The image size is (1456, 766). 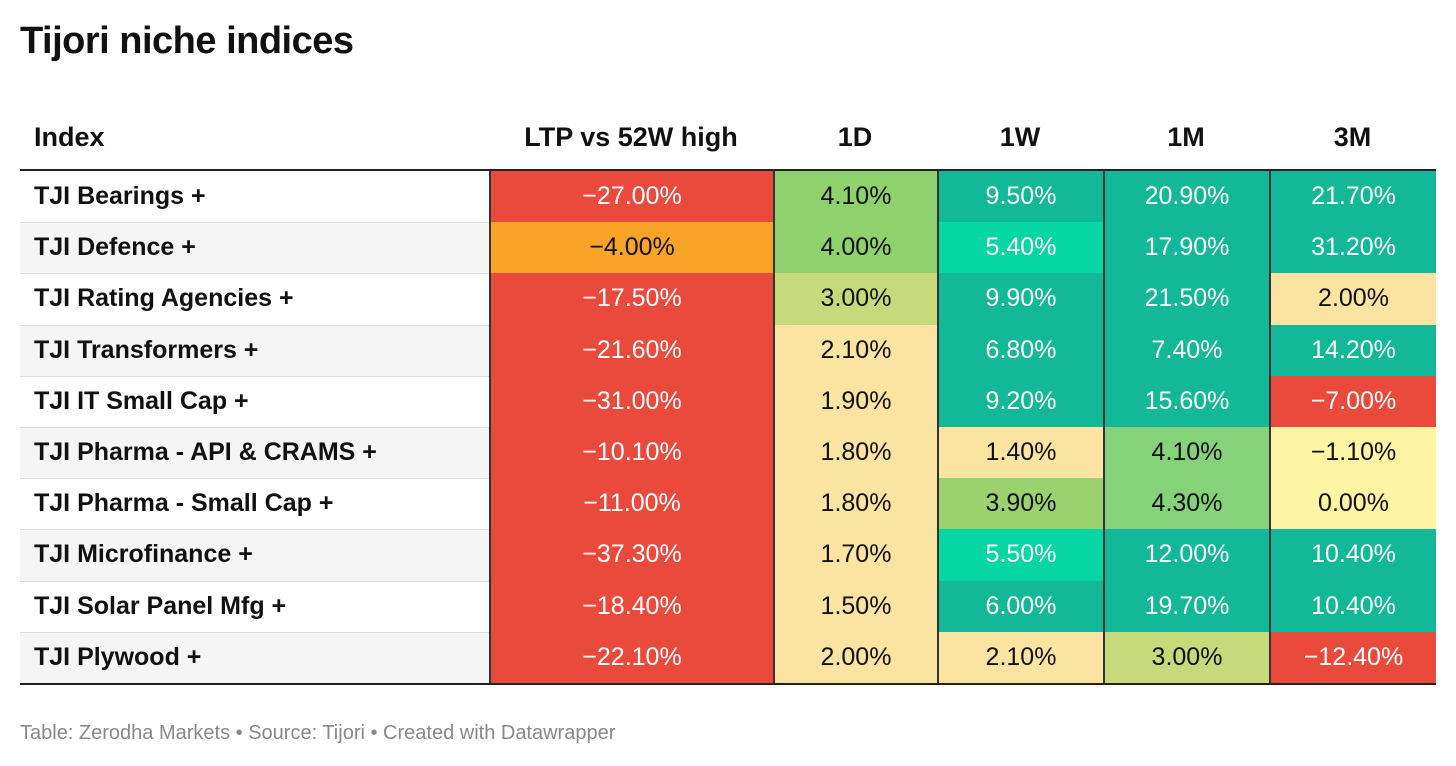 I want to click on value-cell: −7.00%, so click(x=1352, y=401).